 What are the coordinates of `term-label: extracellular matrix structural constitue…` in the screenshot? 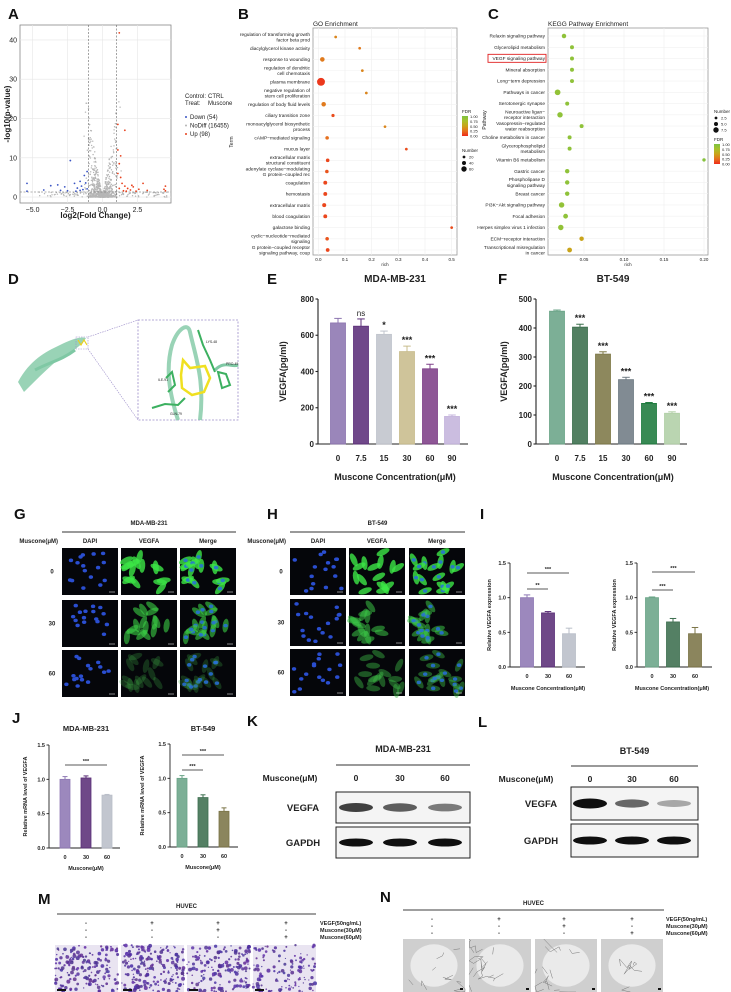 It's located at (288, 161).